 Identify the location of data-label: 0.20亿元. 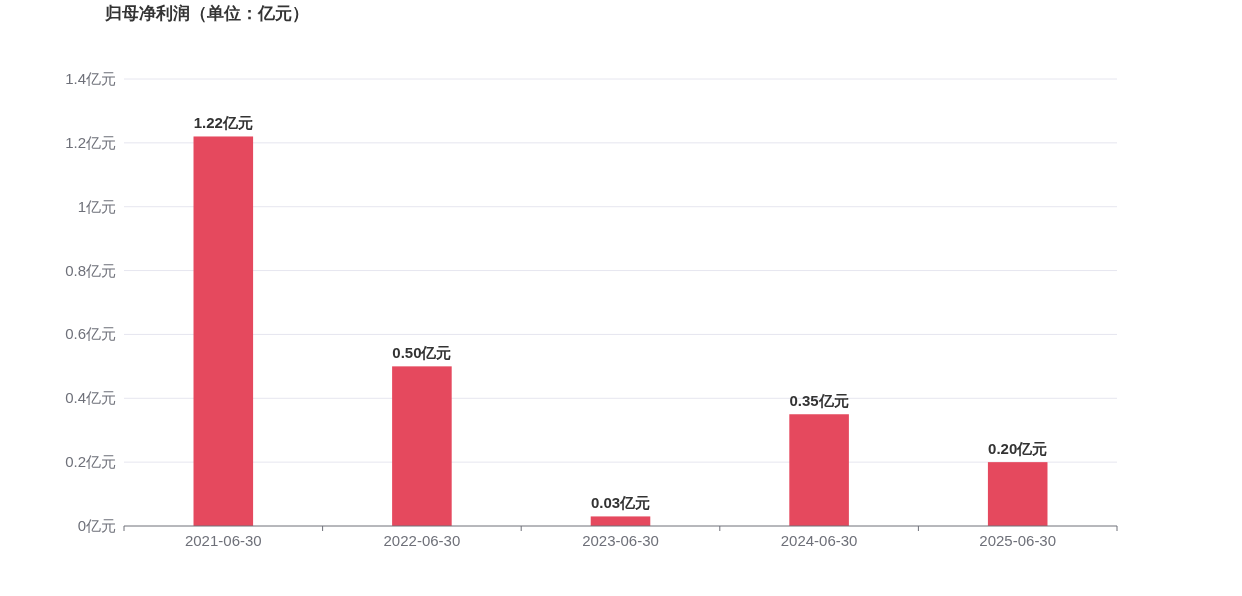
(1018, 449).